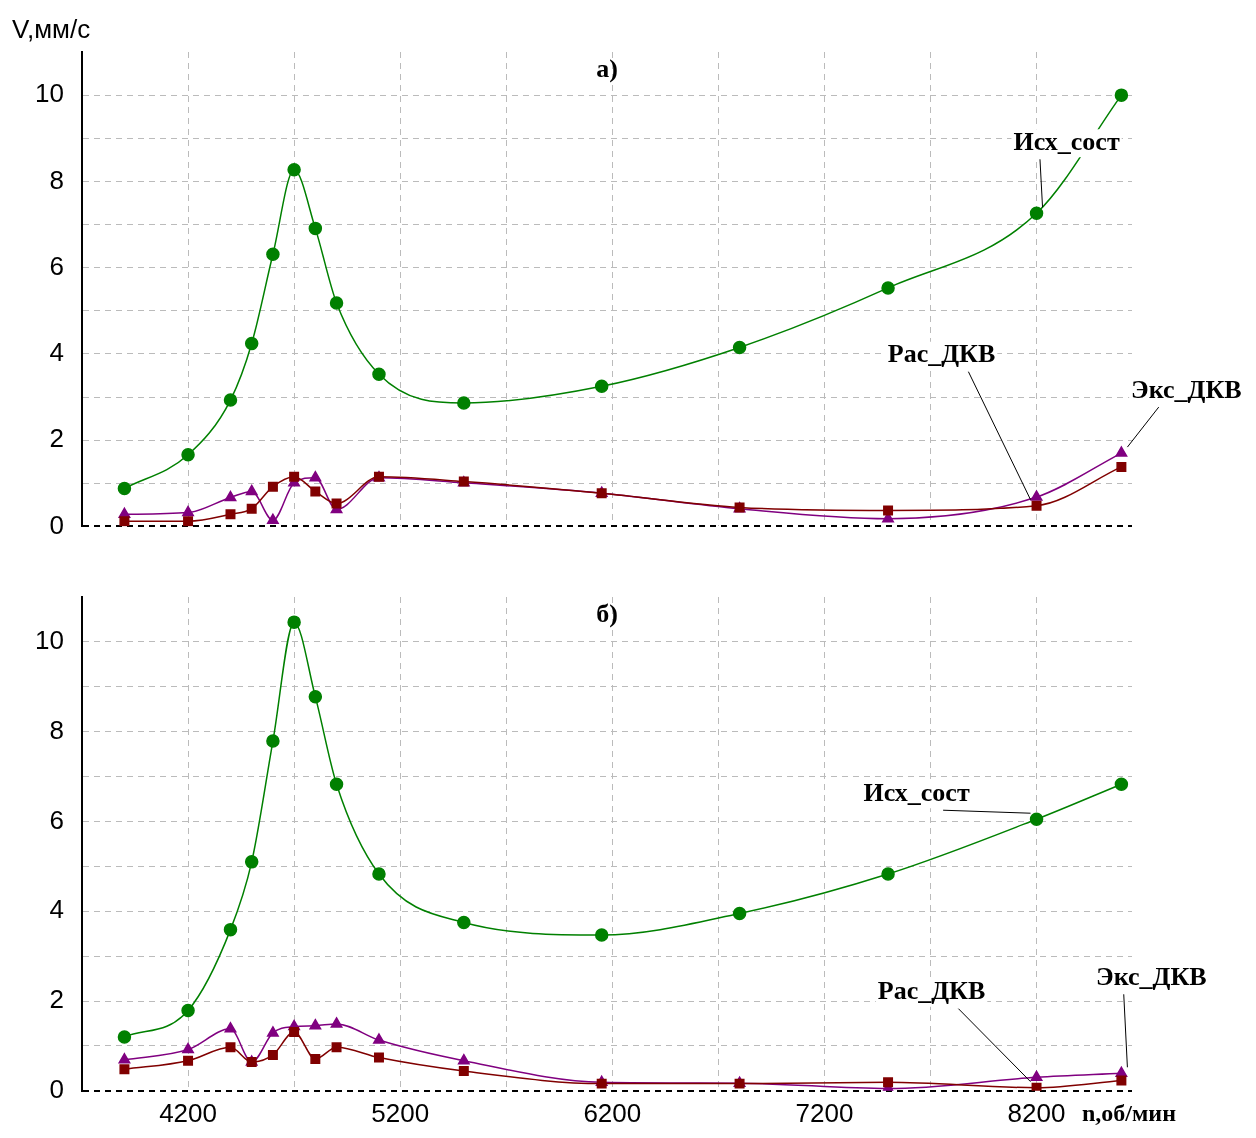 Image resolution: width=1256 pixels, height=1138 pixels. I want to click on chart-title: б), so click(607, 613).